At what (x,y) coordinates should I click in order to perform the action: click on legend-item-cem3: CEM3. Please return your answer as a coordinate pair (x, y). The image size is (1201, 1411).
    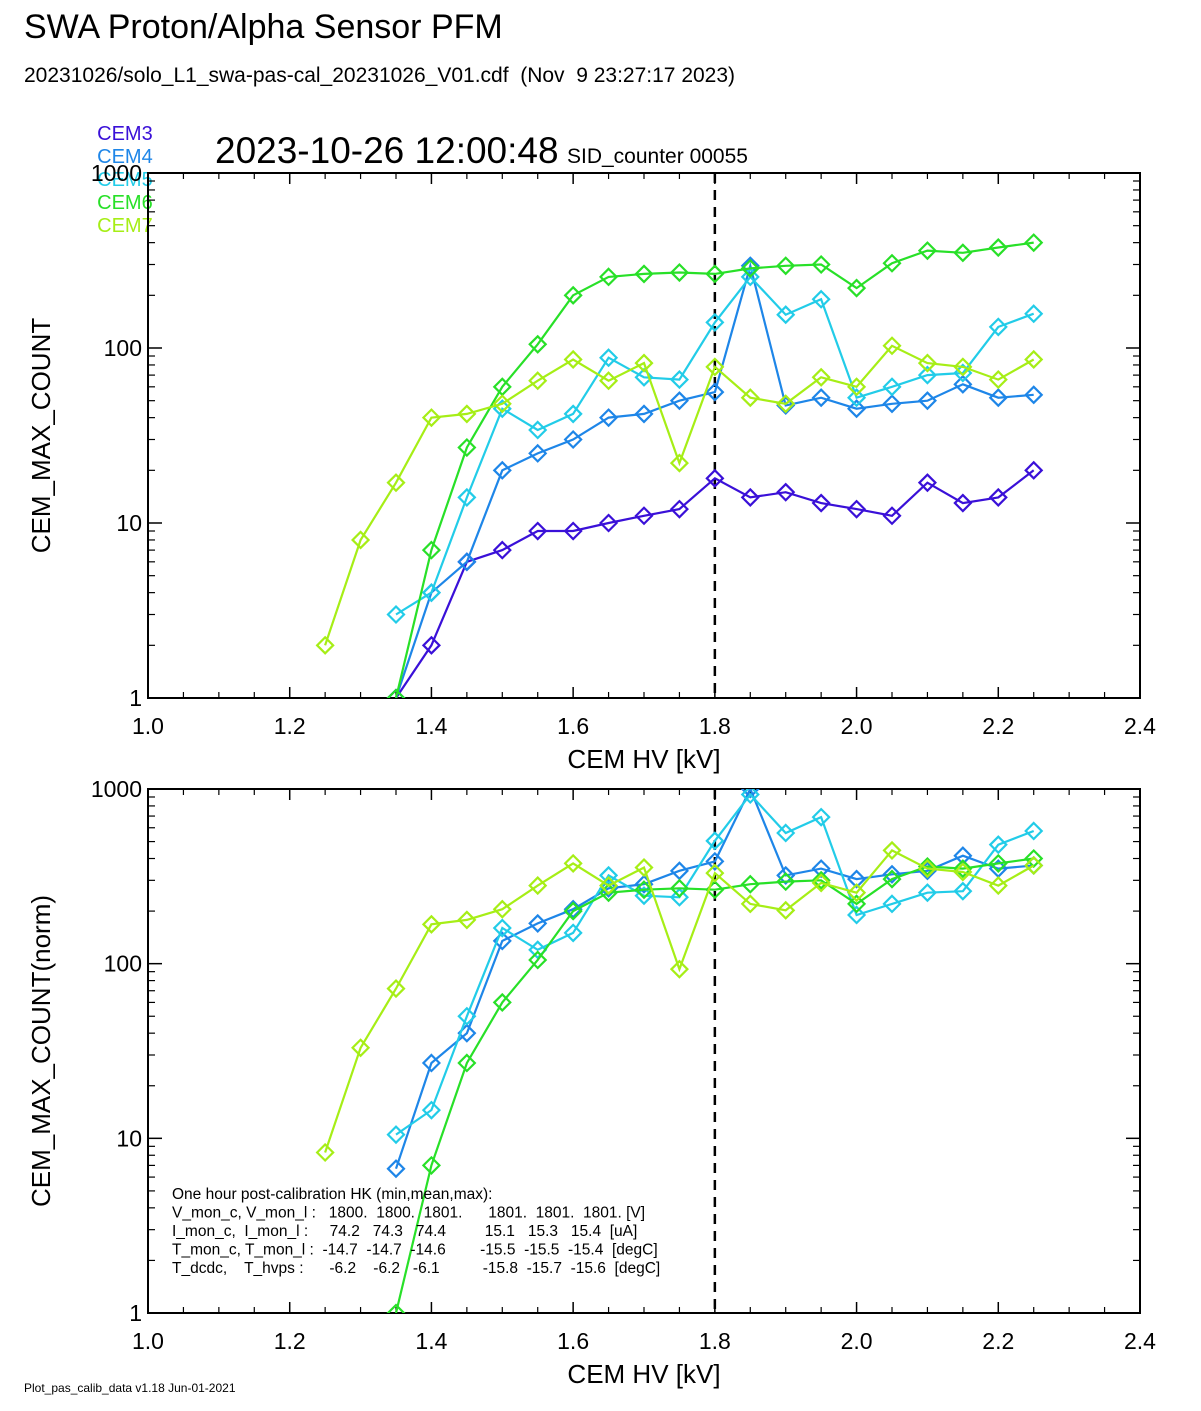
    Looking at the image, I should click on (125, 134).